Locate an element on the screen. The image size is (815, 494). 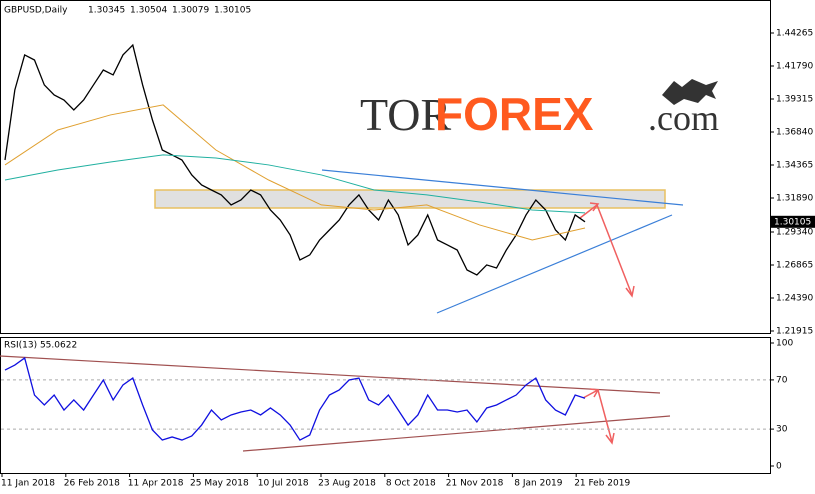
y-tick-label: 0 is located at coordinates (779, 467).